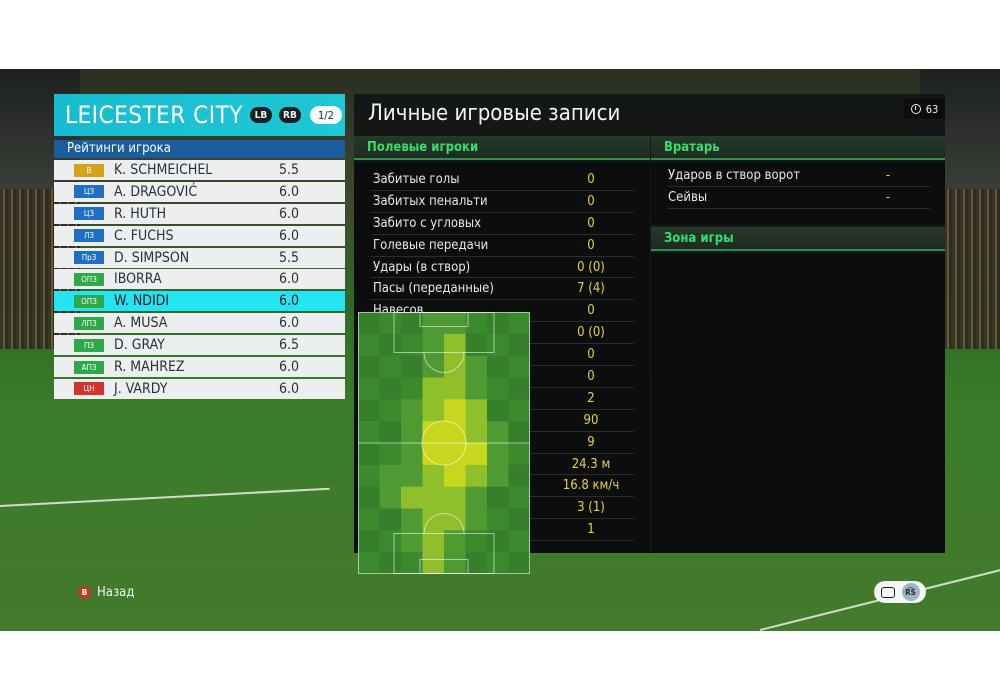 This screenshot has height=700, width=1000. What do you see at coordinates (798, 148) in the screenshot?
I see `goalkeeper-header: Вратарь` at bounding box center [798, 148].